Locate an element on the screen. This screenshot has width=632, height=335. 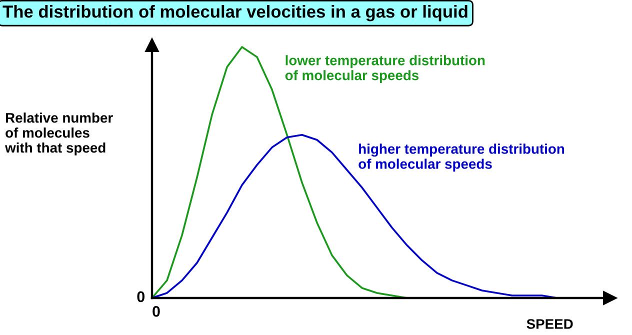
y-axis-title: Relative number of molecules with that speed is located at coordinates (59, 134).